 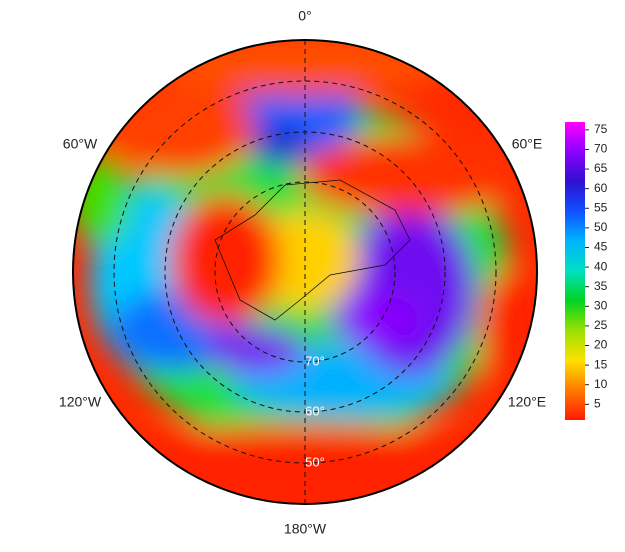 I want to click on colorbar-tick-label: 35, so click(x=601, y=286).